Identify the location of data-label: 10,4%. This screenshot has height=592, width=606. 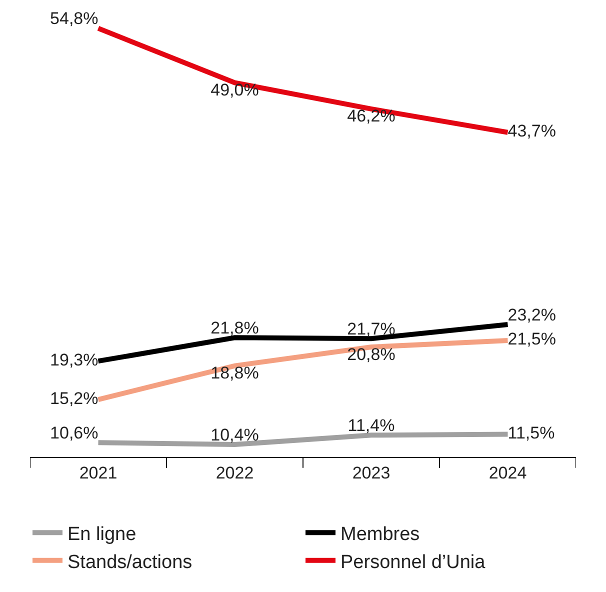
(234, 434).